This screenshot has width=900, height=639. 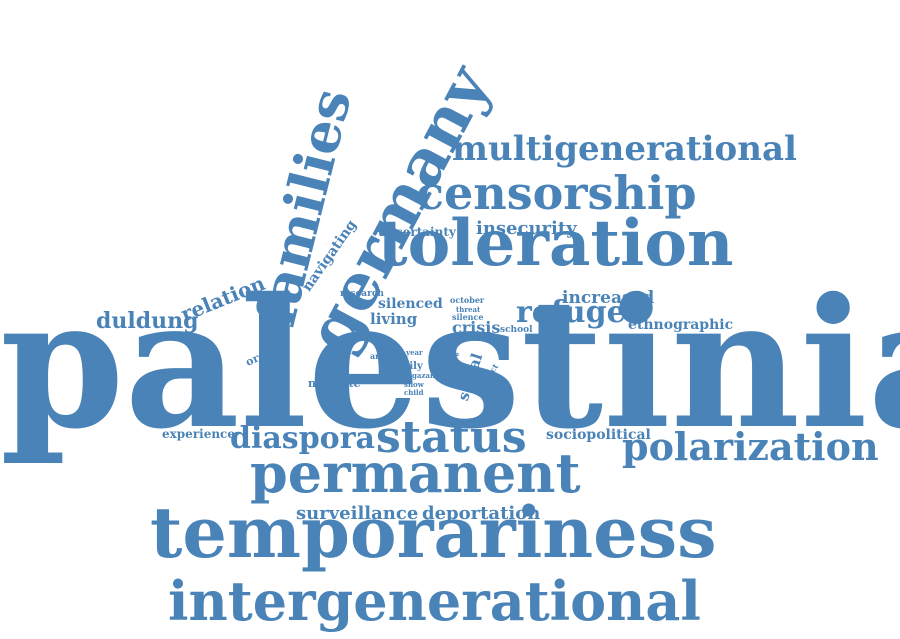 I want to click on word-uncertainty: uncertainty, so click(x=417, y=232).